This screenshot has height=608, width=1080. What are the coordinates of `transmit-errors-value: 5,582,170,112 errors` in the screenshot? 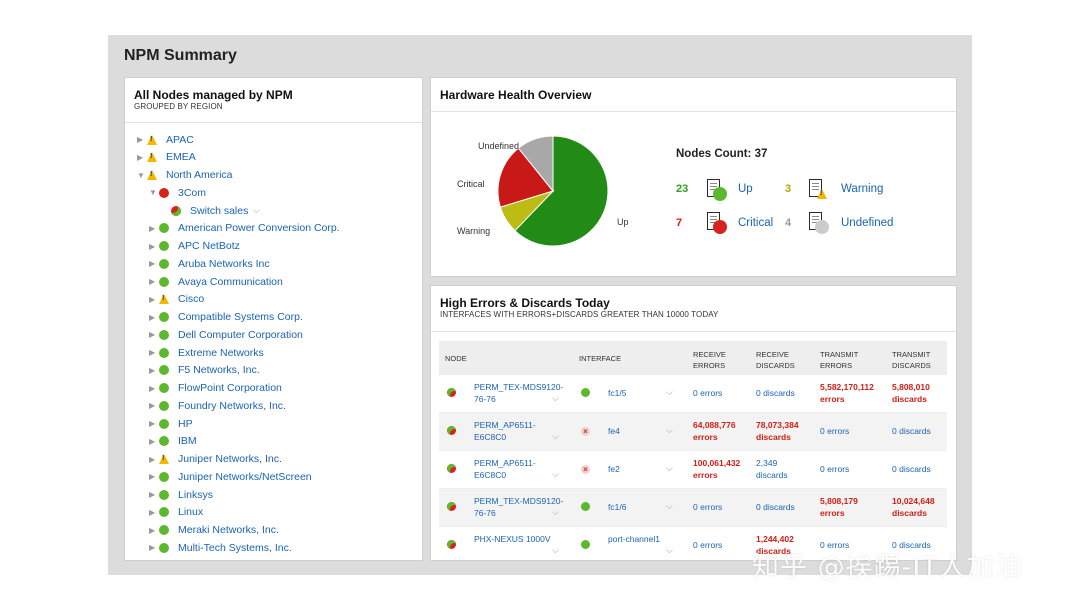 It's located at (847, 393).